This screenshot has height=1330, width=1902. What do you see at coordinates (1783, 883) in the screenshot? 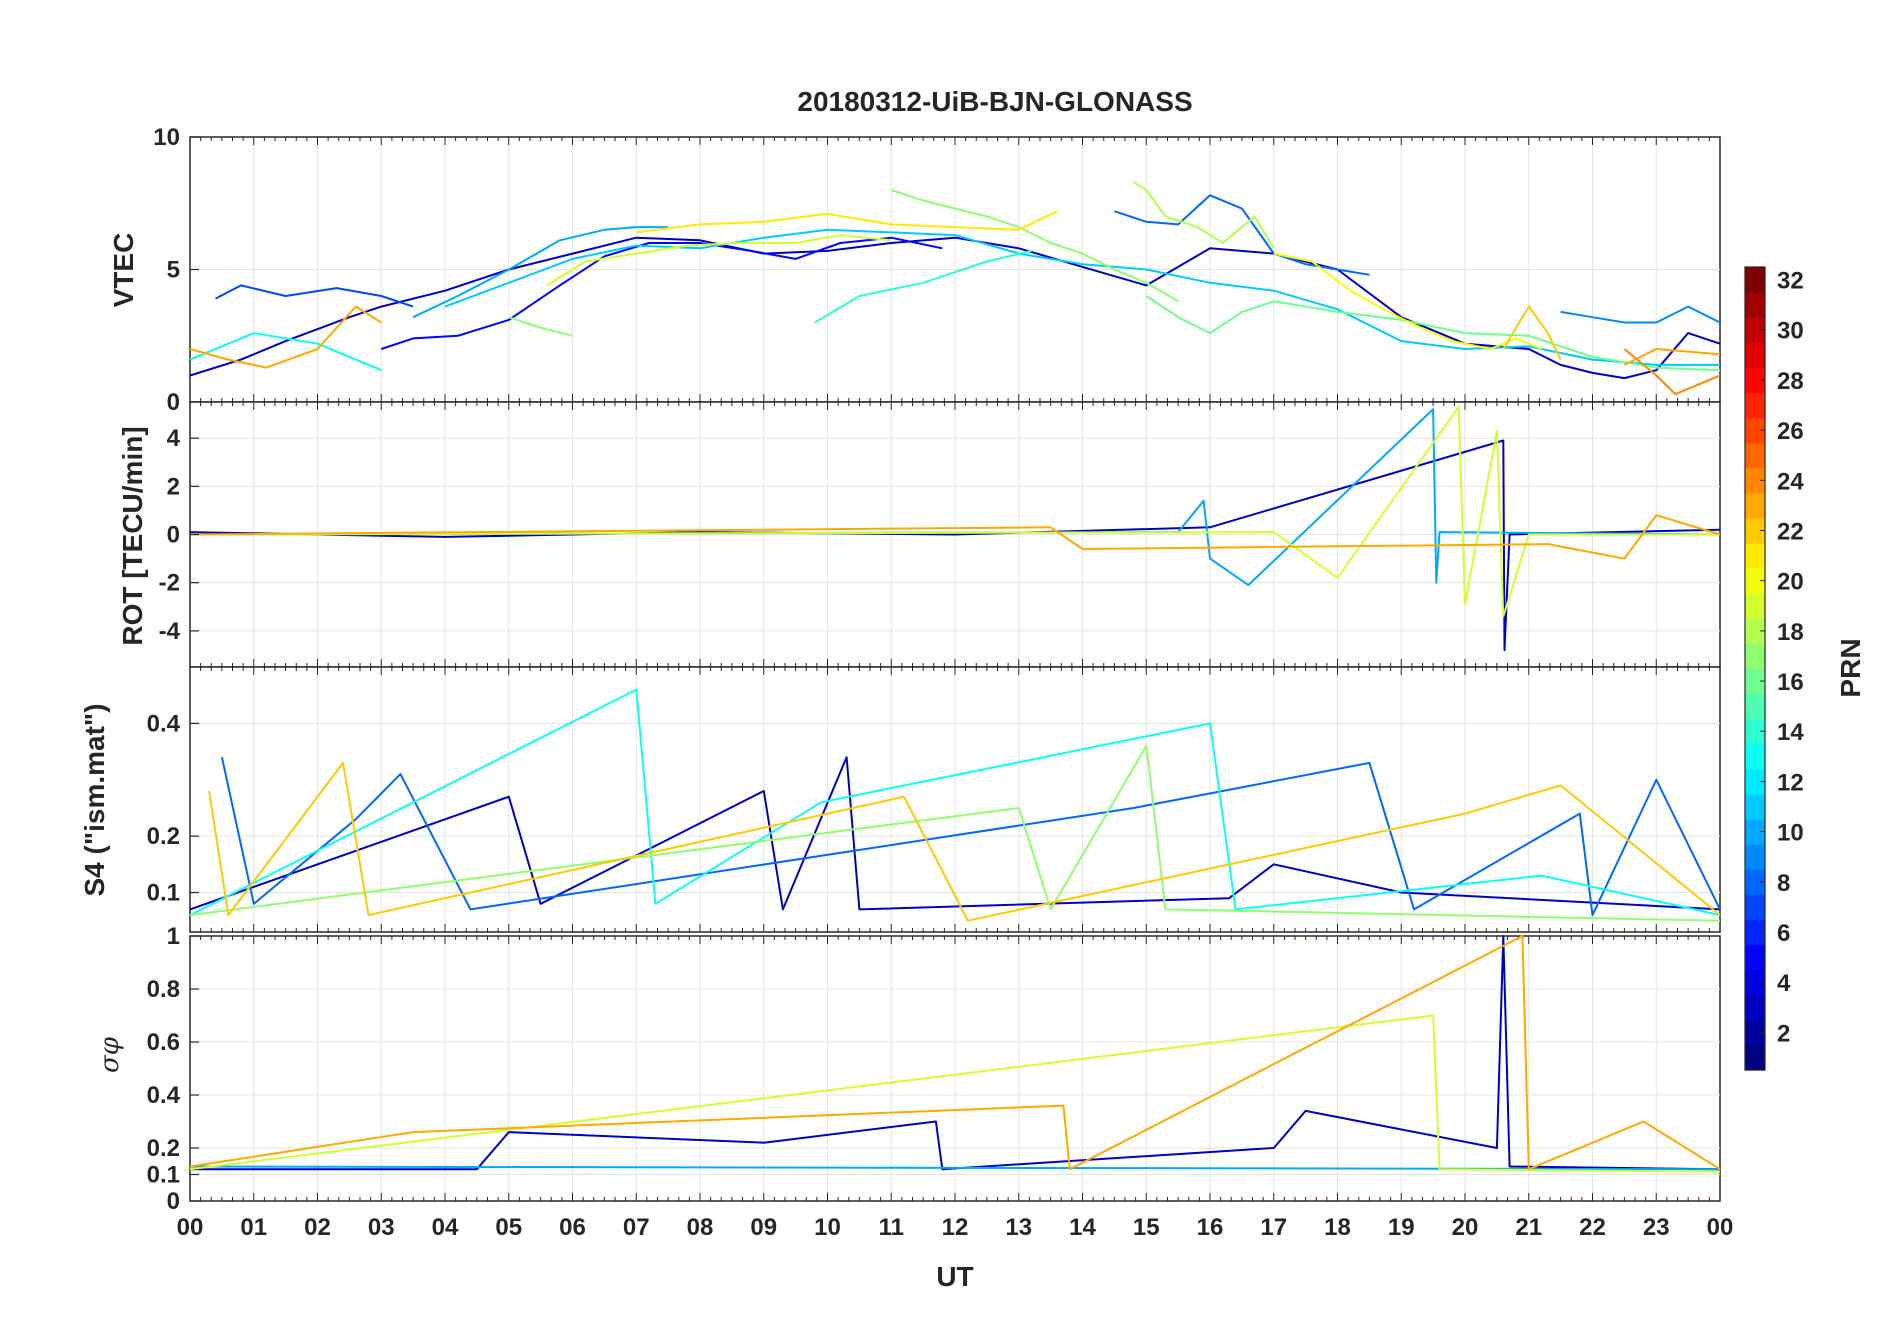
I see `colorbar-tick-label: 8` at bounding box center [1783, 883].